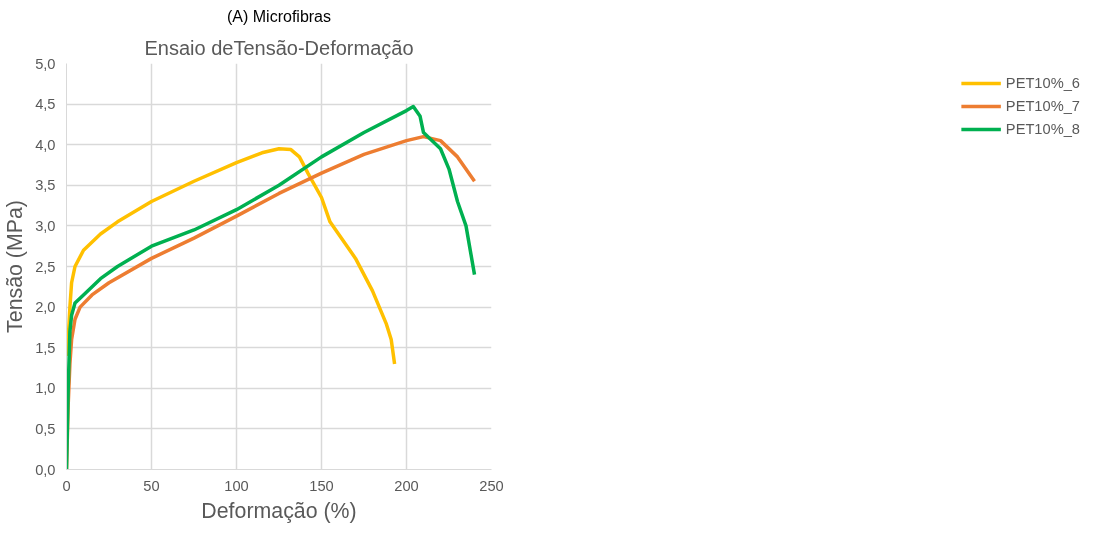 This screenshot has width=1097, height=533. What do you see at coordinates (1042, 106) in the screenshot?
I see `legend-label: PET10%_7` at bounding box center [1042, 106].